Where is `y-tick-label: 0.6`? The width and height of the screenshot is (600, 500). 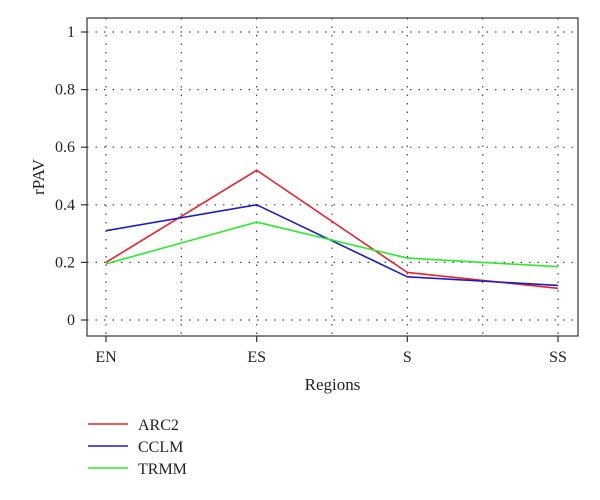 y-tick-label: 0.6 is located at coordinates (65, 147).